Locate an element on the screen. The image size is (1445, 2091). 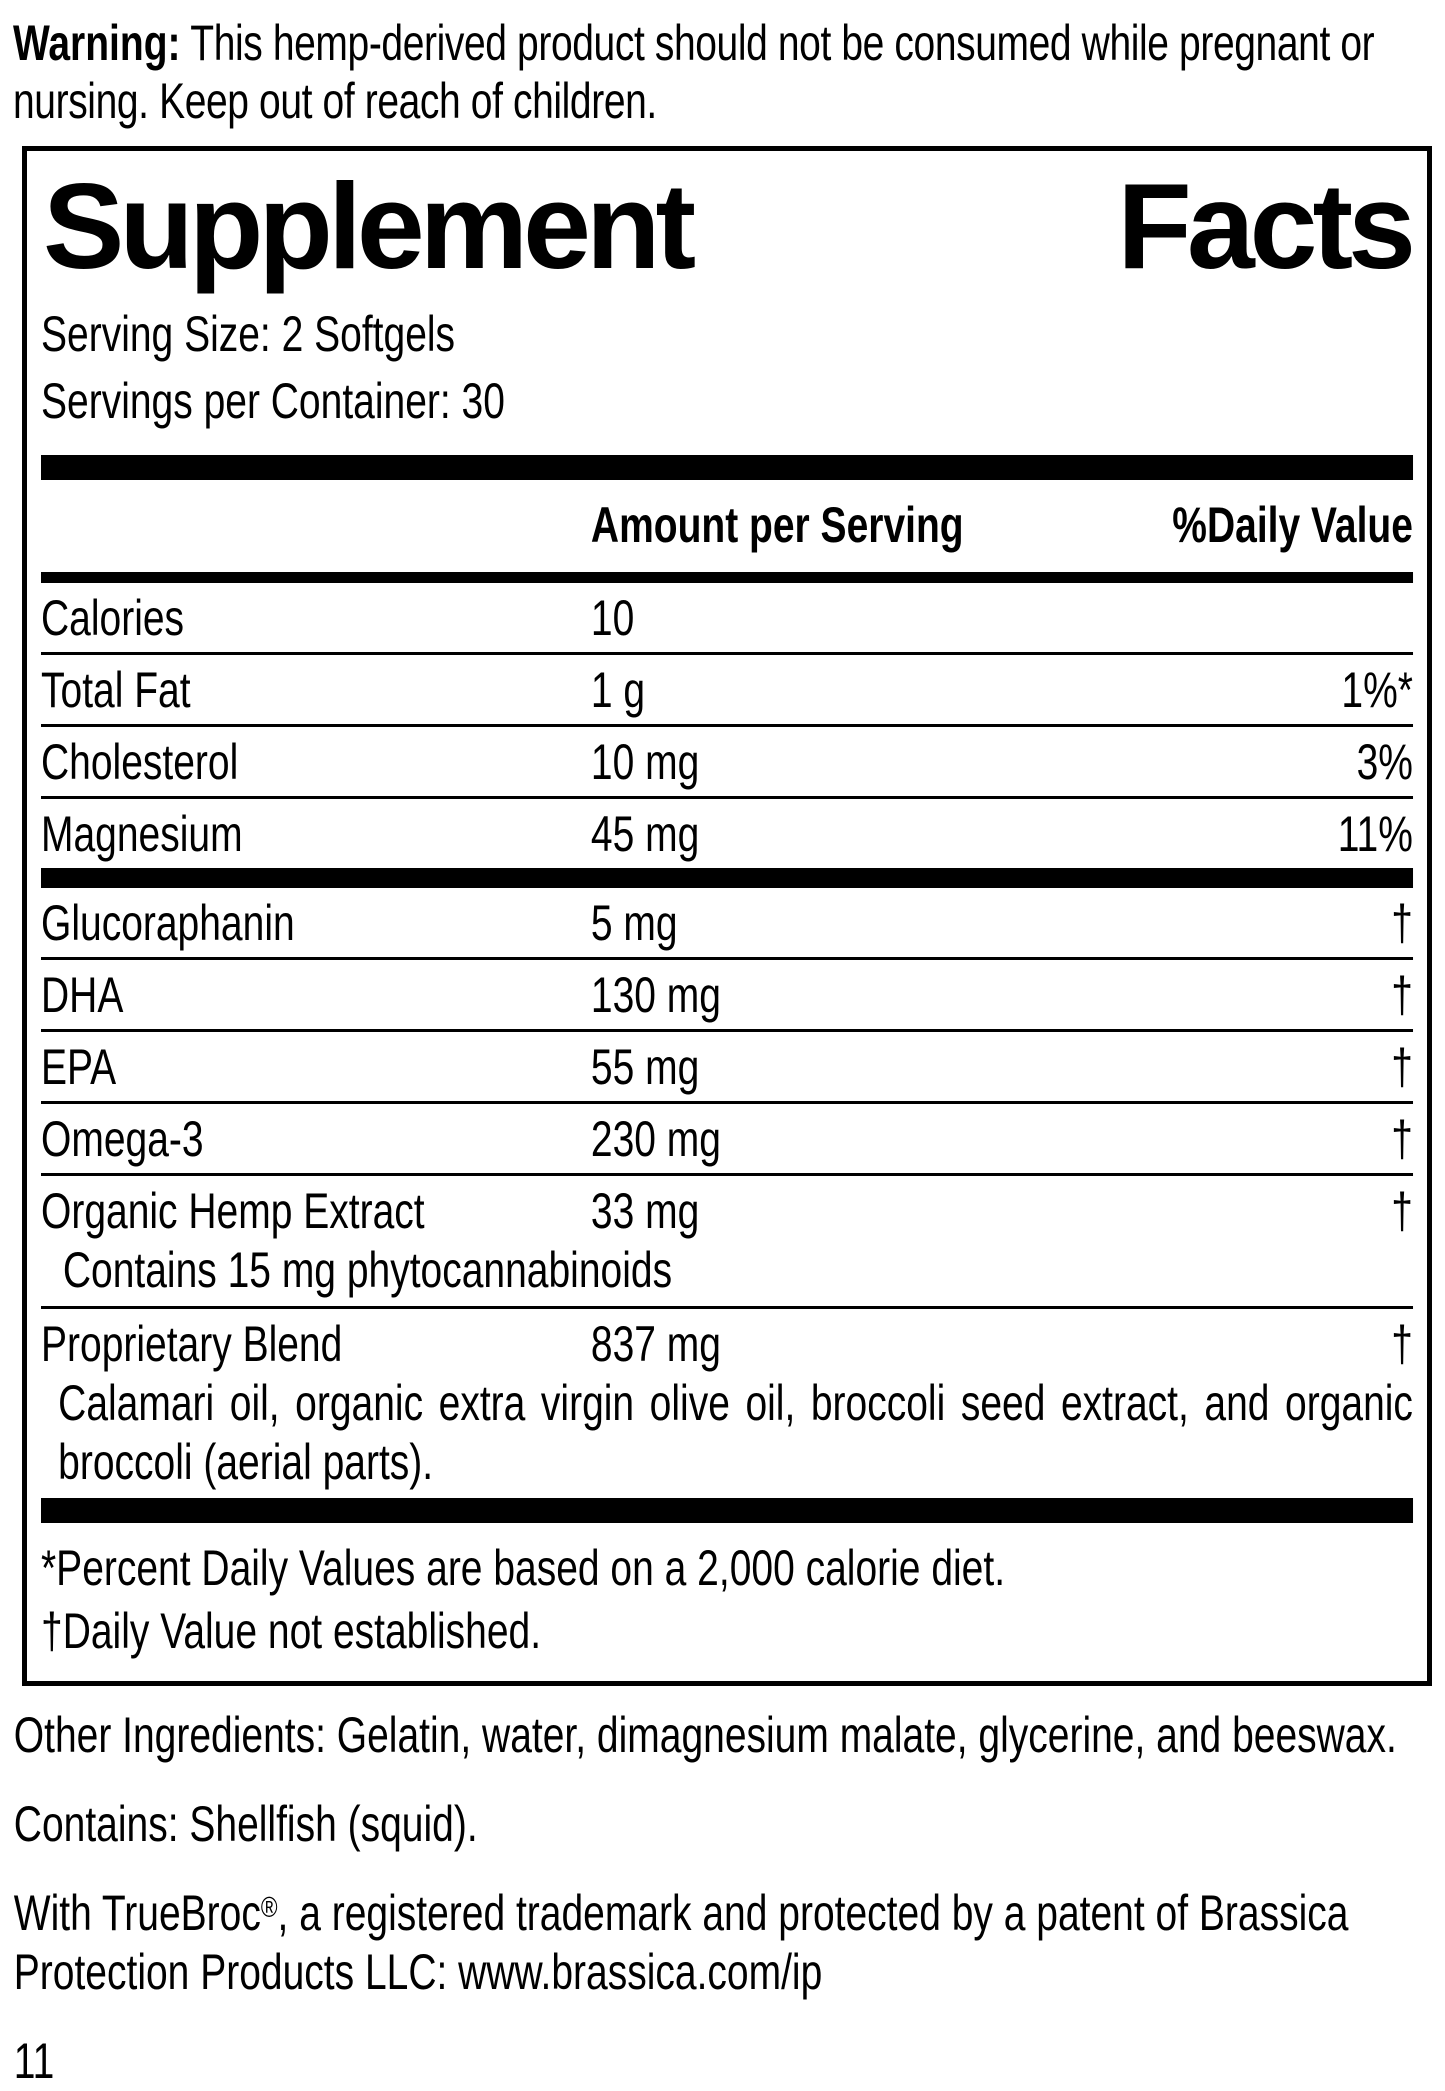
row-daily-value: 3% is located at coordinates (1384, 762).